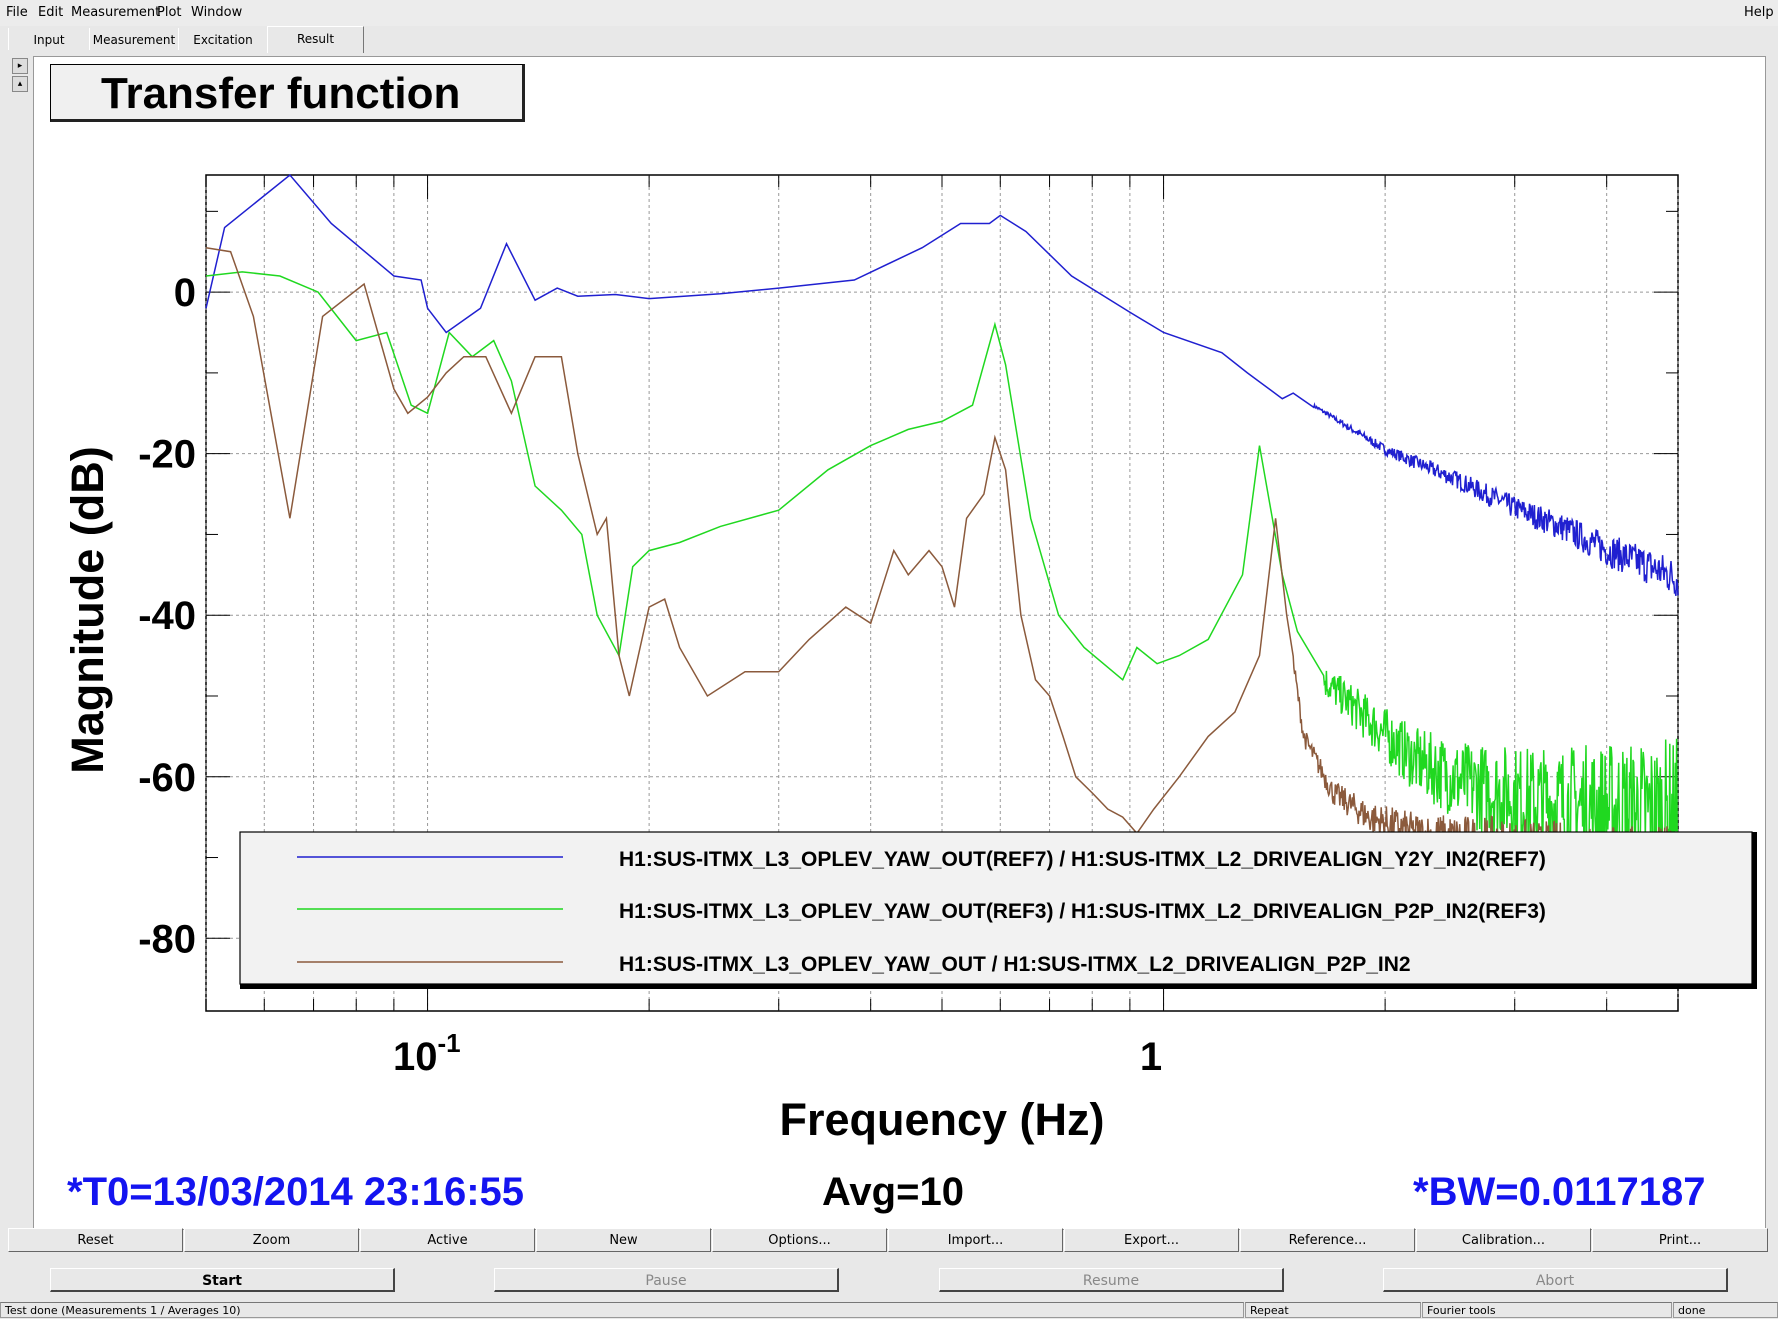  What do you see at coordinates (315, 39) in the screenshot?
I see `tab-result: Result` at bounding box center [315, 39].